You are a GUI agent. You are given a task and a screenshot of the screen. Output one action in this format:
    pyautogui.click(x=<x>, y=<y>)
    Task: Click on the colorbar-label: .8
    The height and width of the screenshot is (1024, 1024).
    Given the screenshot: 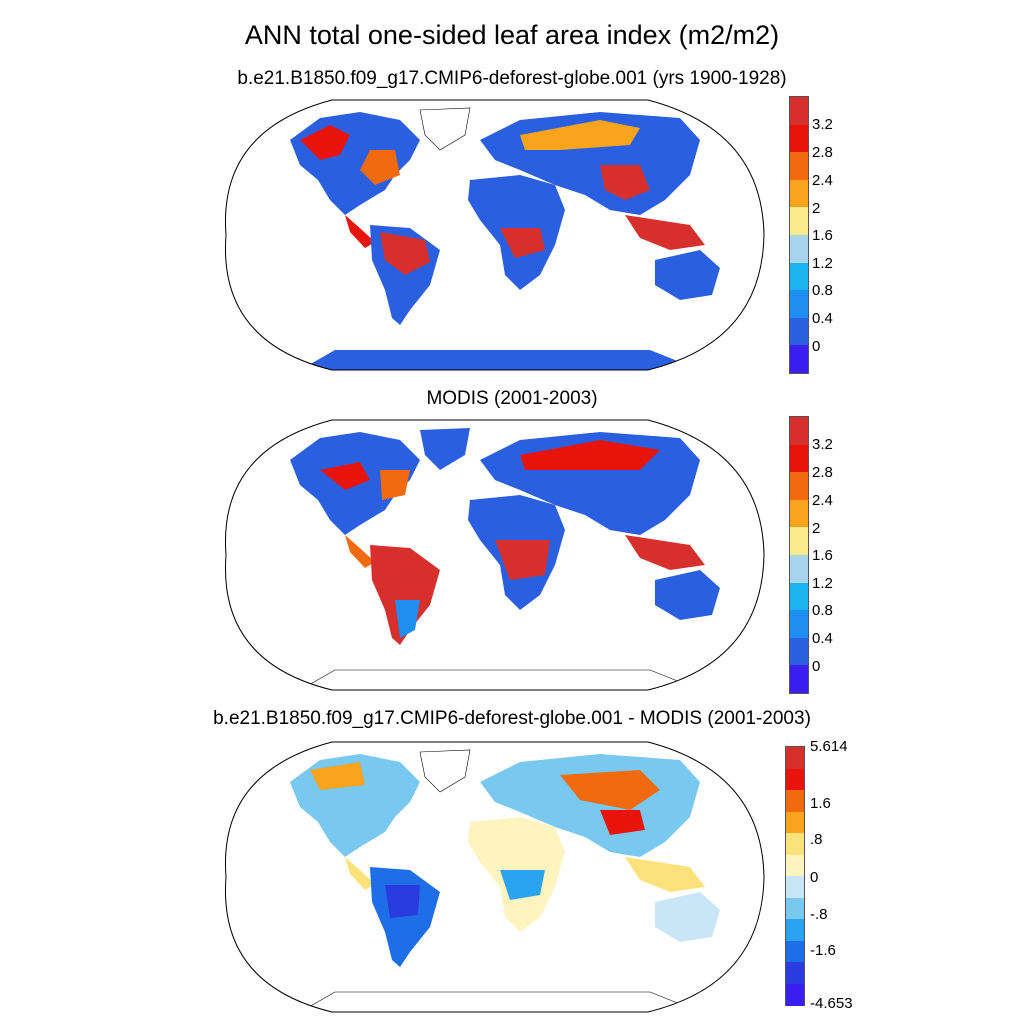 What is the action you would take?
    pyautogui.click(x=816, y=839)
    